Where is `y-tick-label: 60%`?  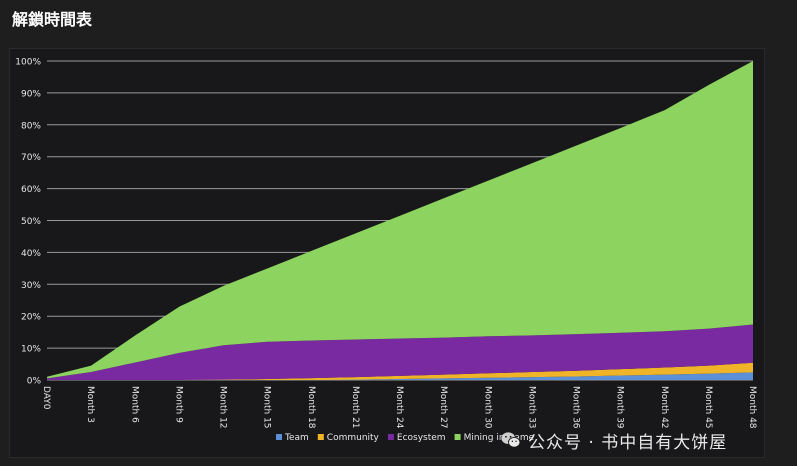
y-tick-label: 60% is located at coordinates (31, 190).